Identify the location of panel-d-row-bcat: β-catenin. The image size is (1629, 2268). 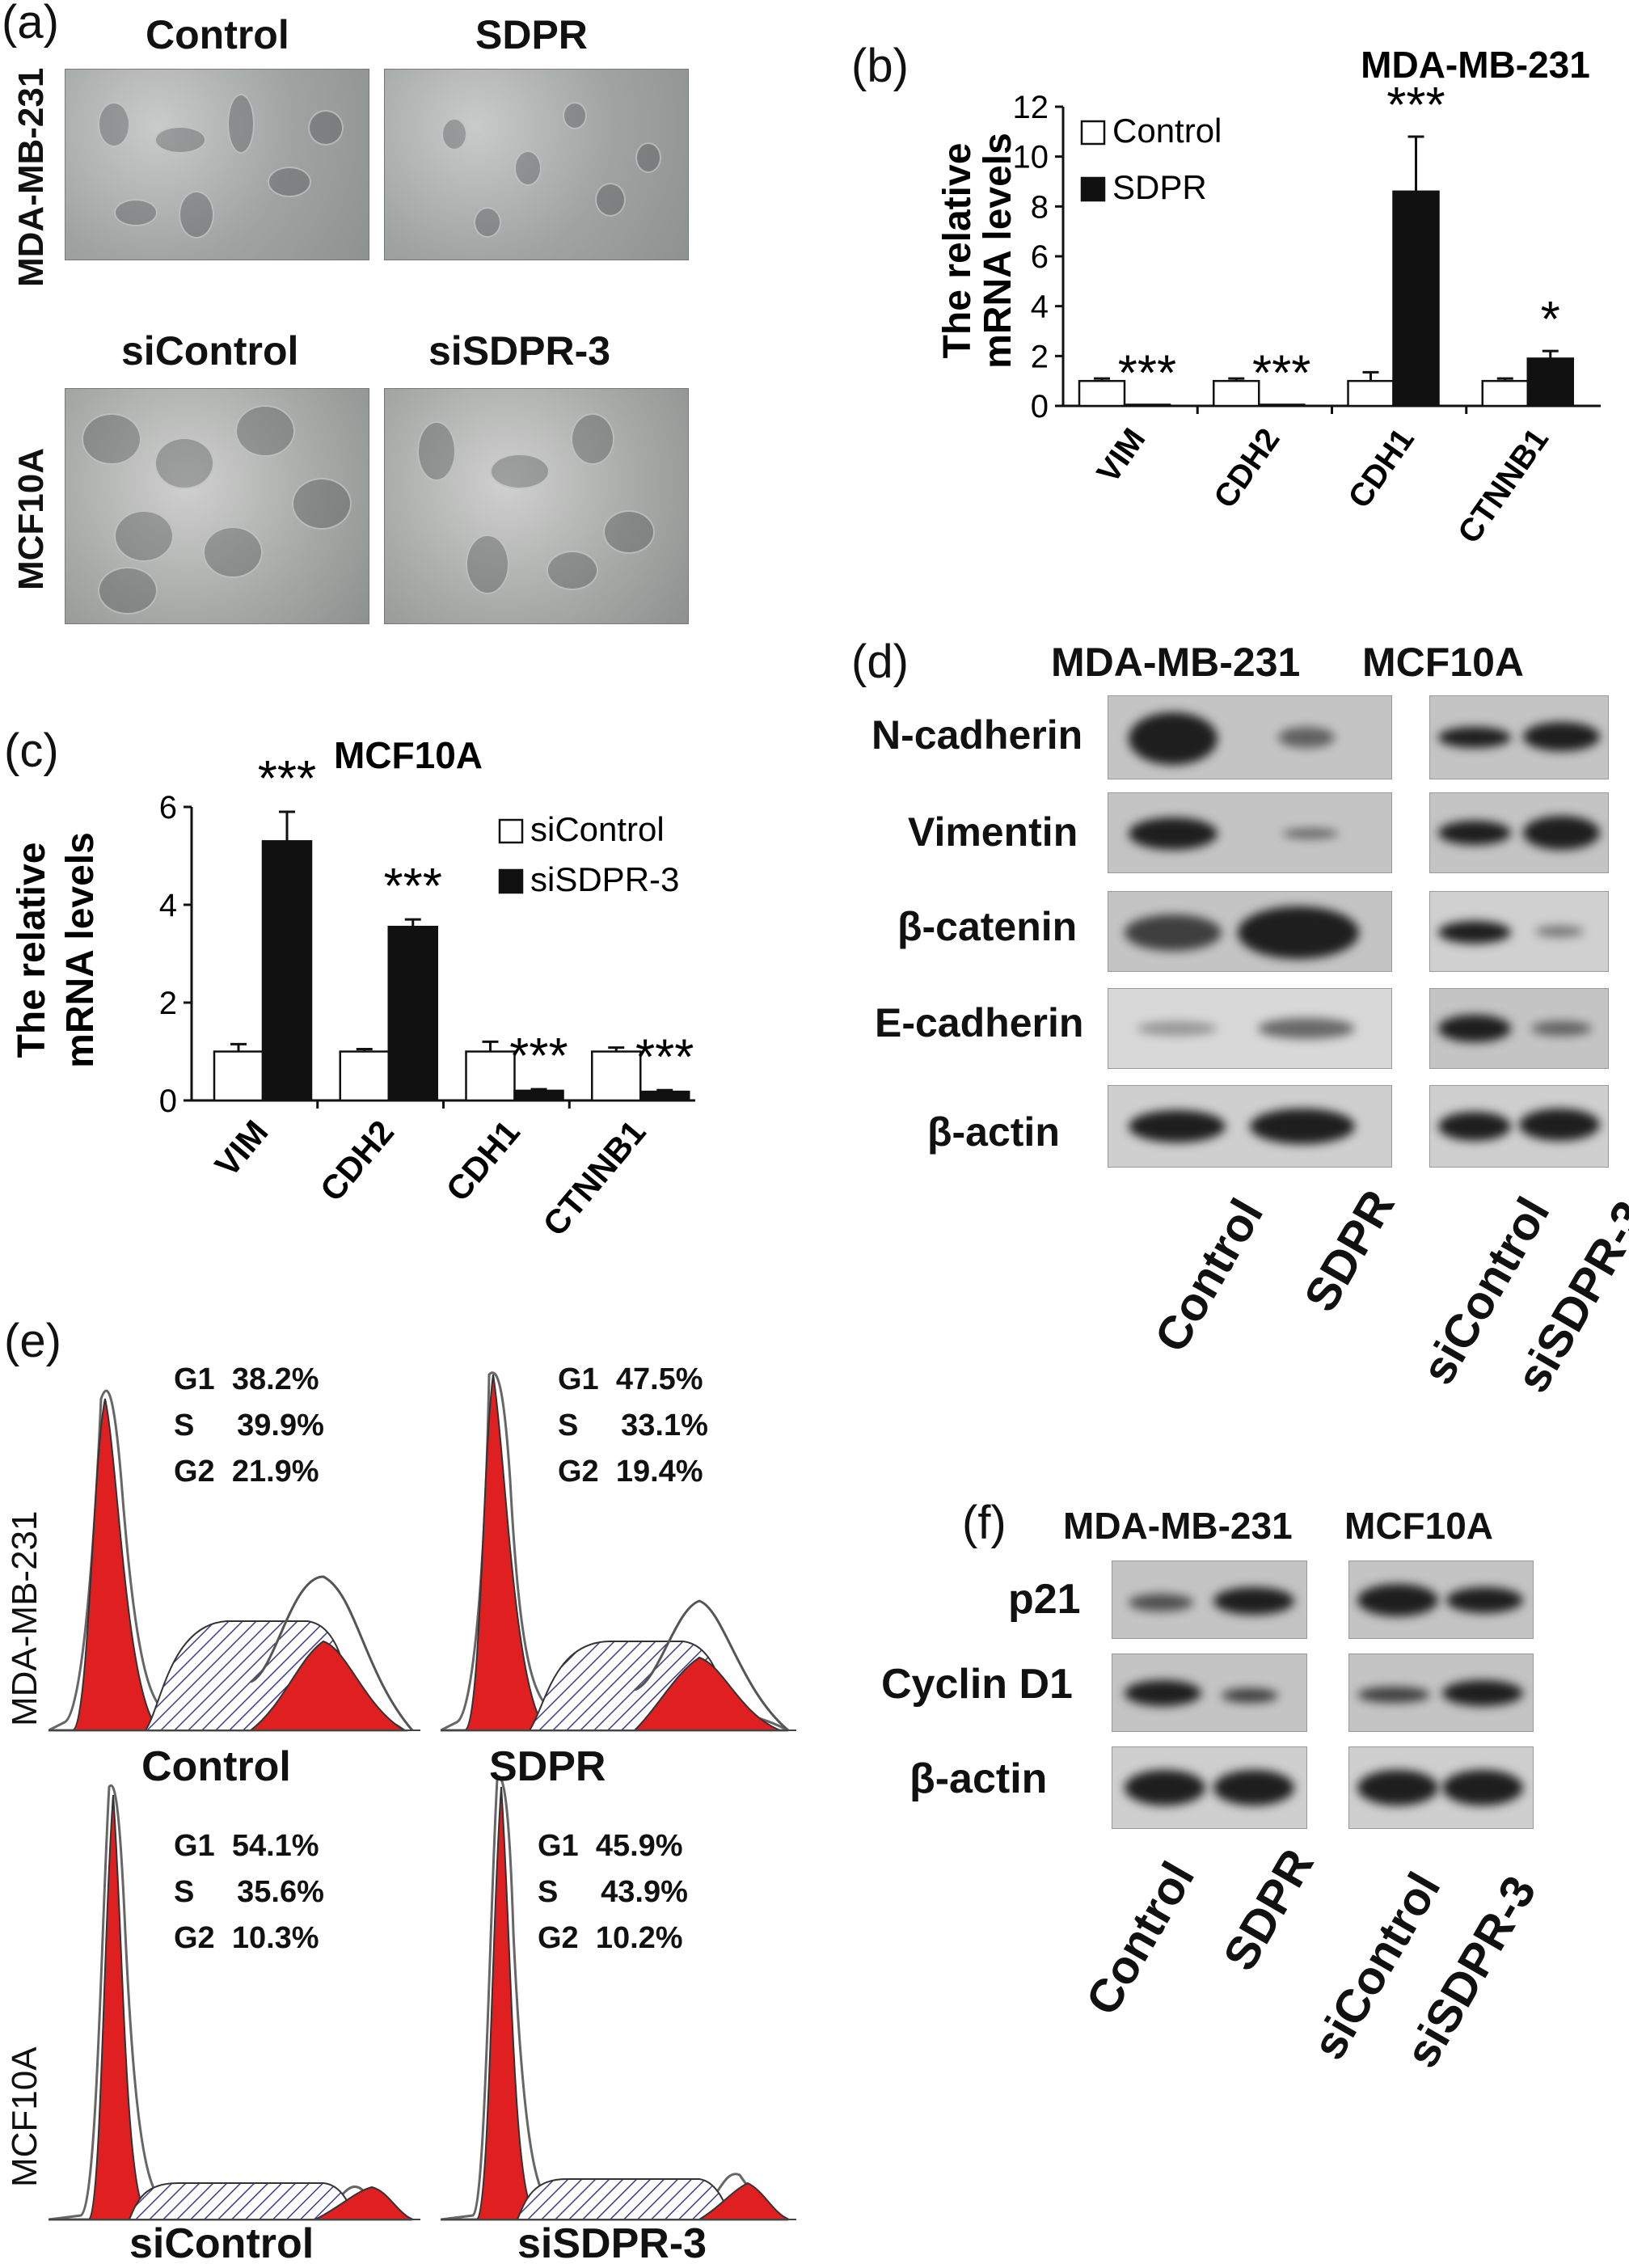
(987, 927).